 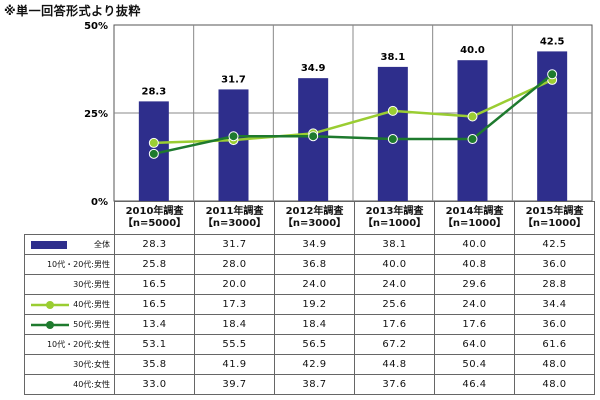 I want to click on table-cell: 50.4, so click(x=474, y=364).